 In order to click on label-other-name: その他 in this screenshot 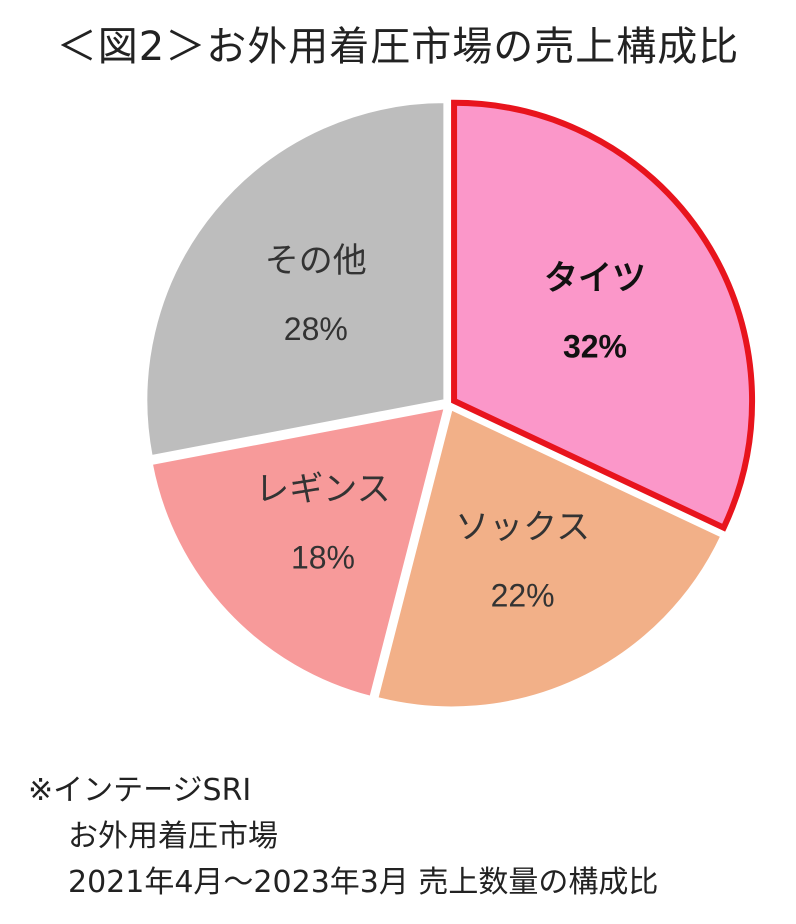, I will do `click(316, 261)`.